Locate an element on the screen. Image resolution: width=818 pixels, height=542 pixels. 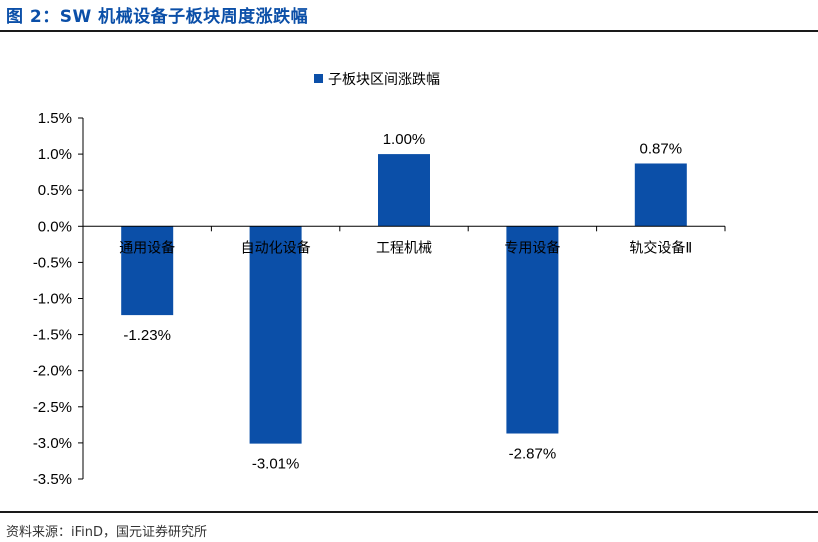
bottom-divider is located at coordinates (409, 512).